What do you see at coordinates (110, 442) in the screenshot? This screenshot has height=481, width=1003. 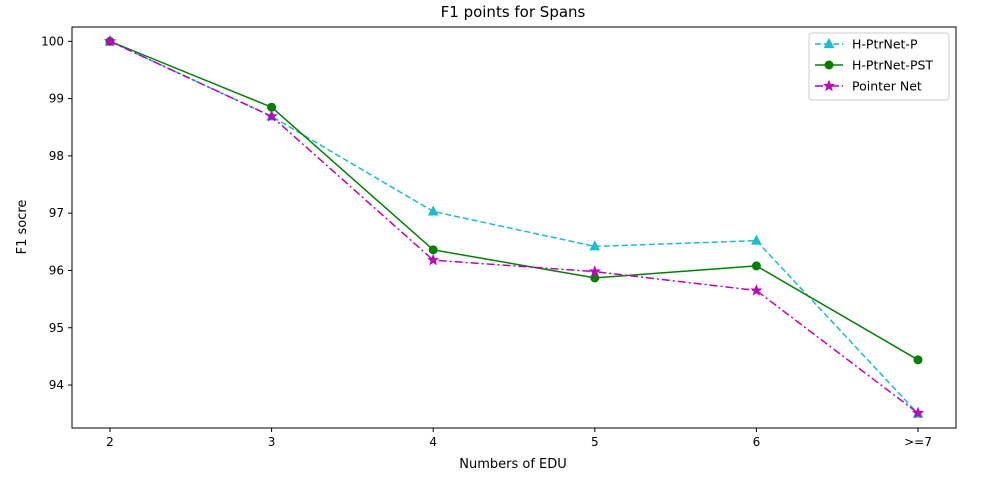 I see `x-tick-label: 2` at bounding box center [110, 442].